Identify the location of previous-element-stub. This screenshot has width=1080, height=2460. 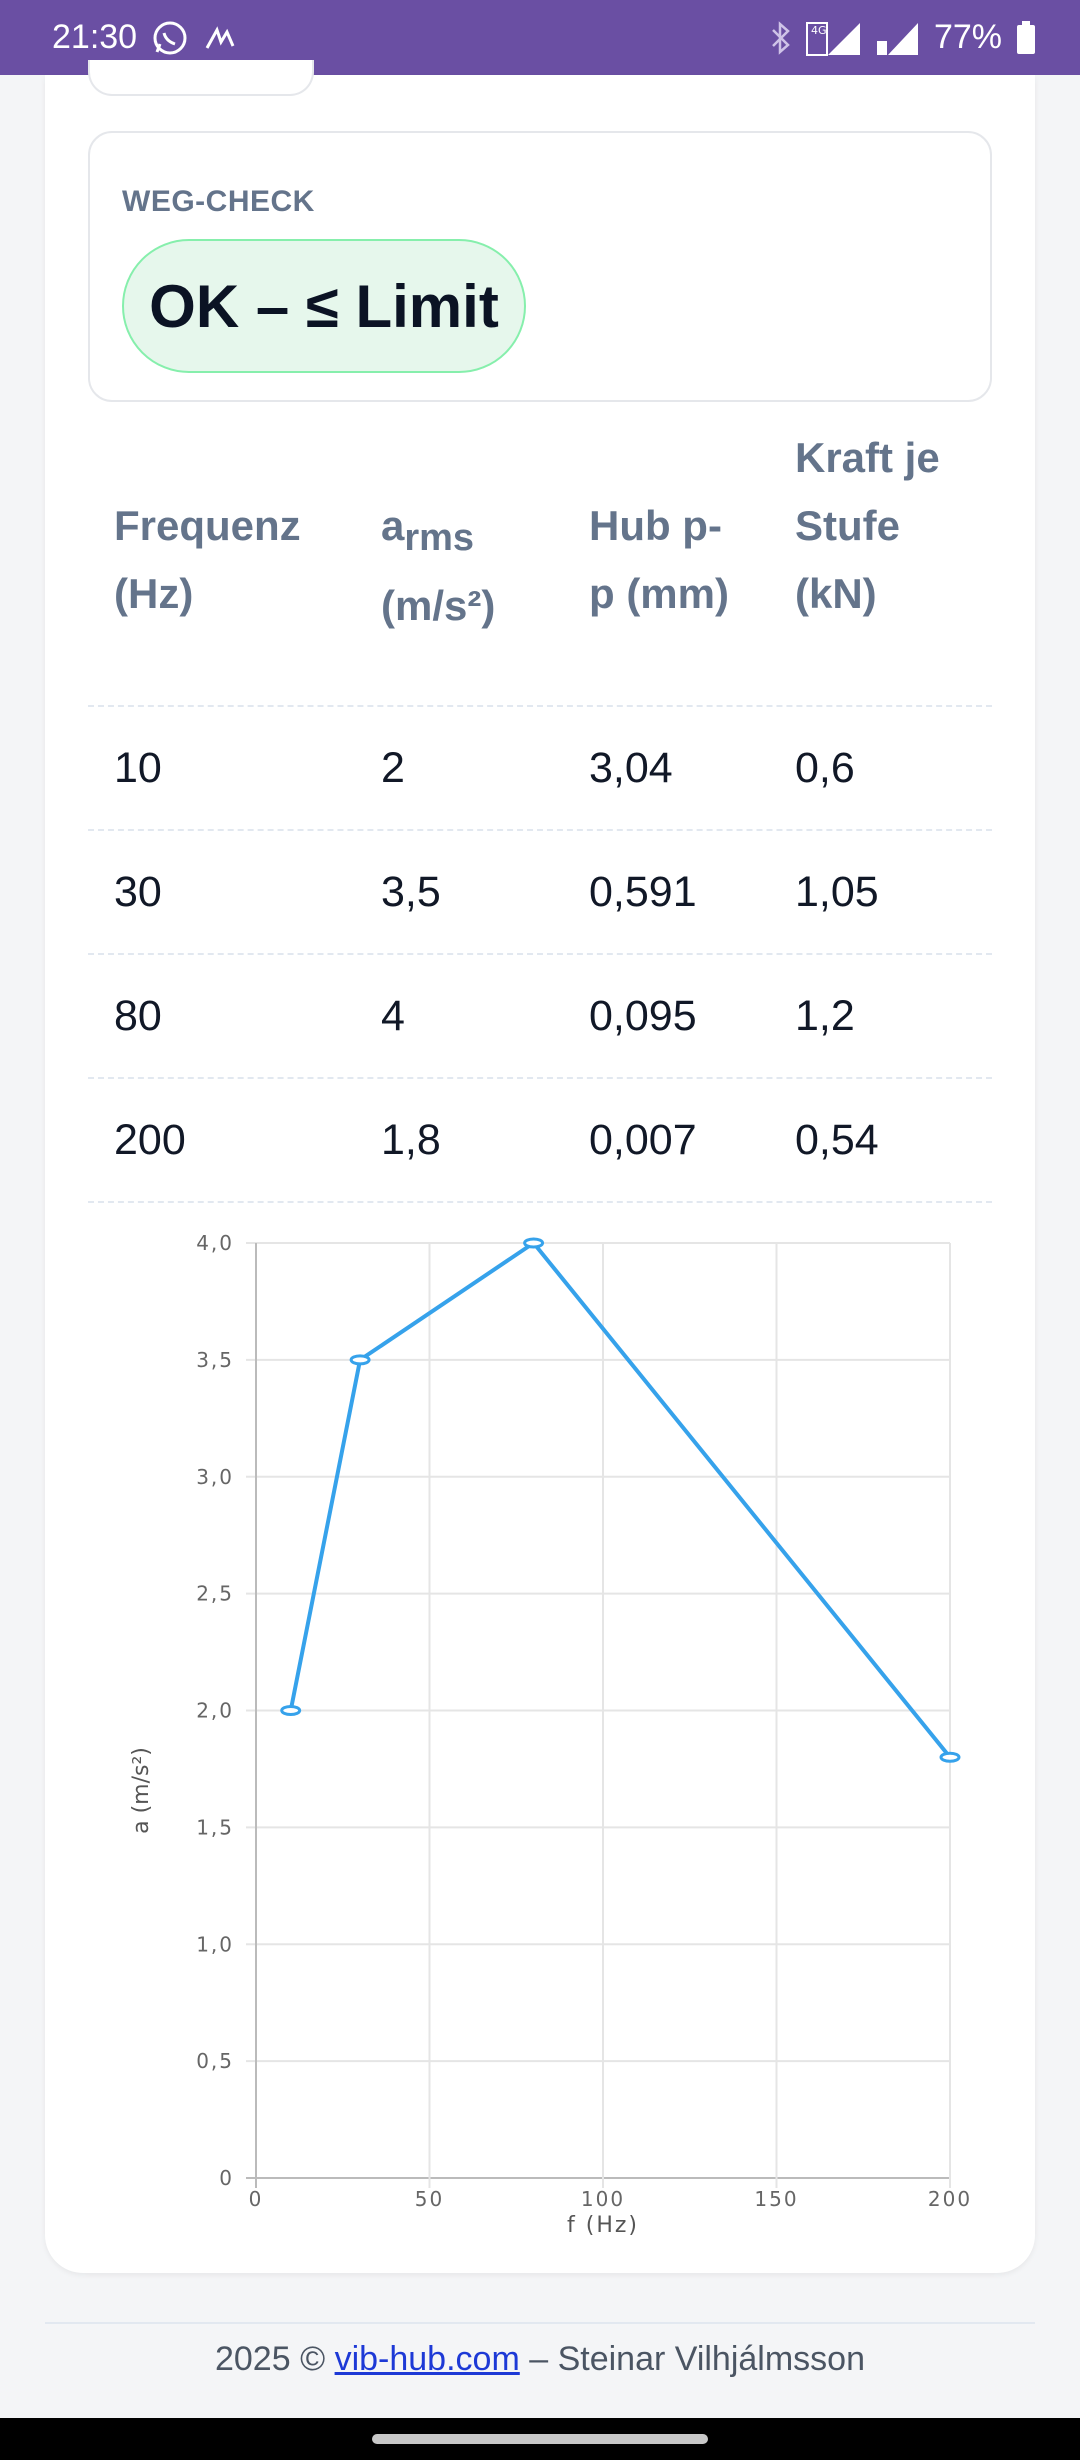
(201, 78).